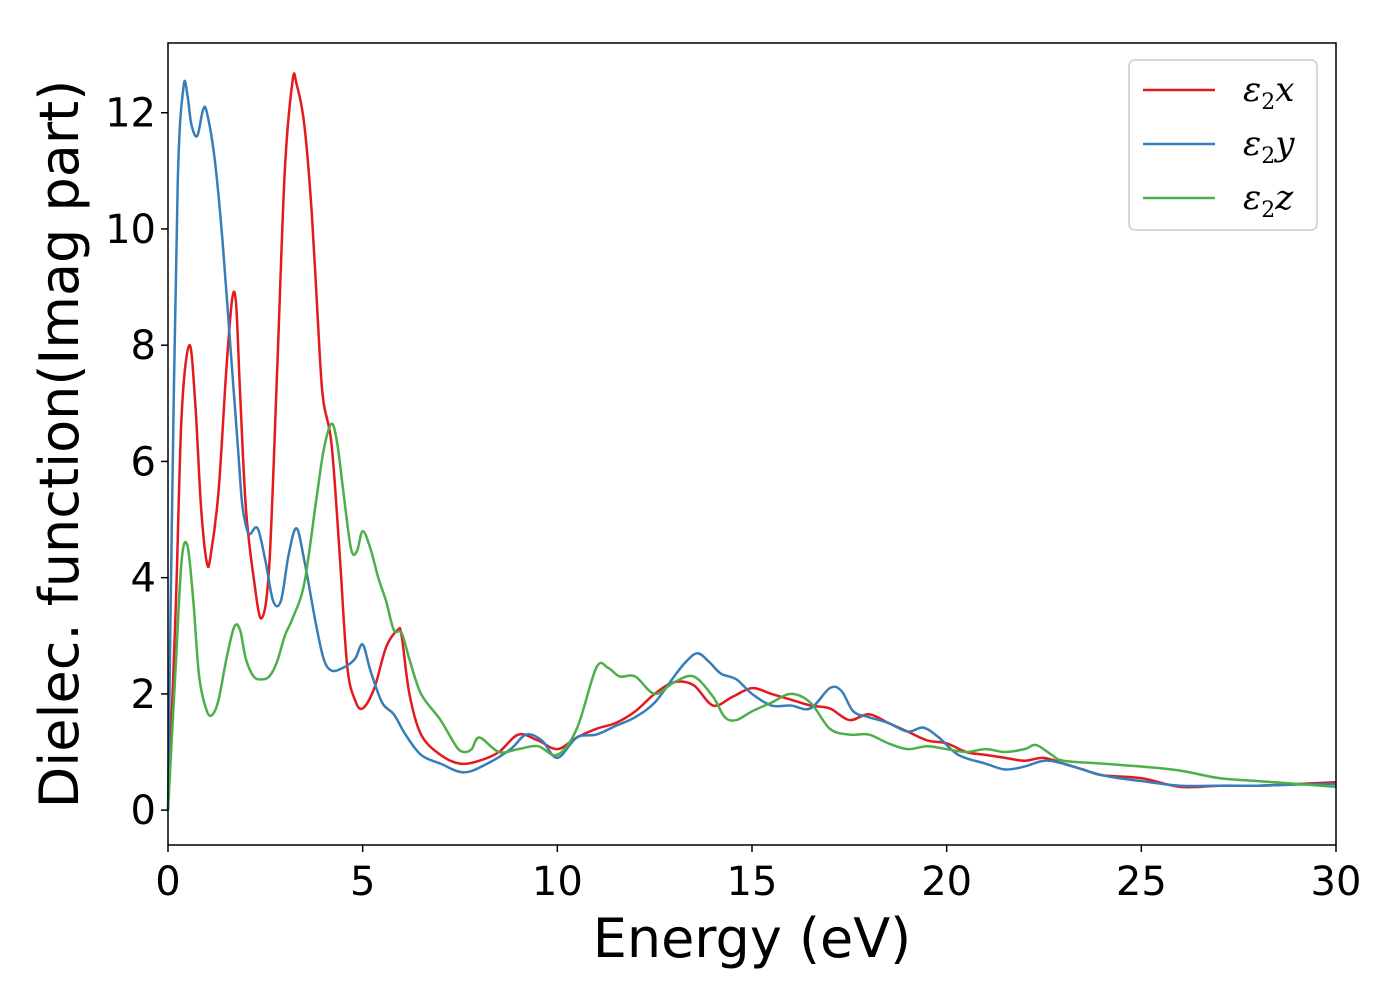 This screenshot has height=1000, width=1400. What do you see at coordinates (1269, 146) in the screenshot?
I see `legend-label-y: ε2y` at bounding box center [1269, 146].